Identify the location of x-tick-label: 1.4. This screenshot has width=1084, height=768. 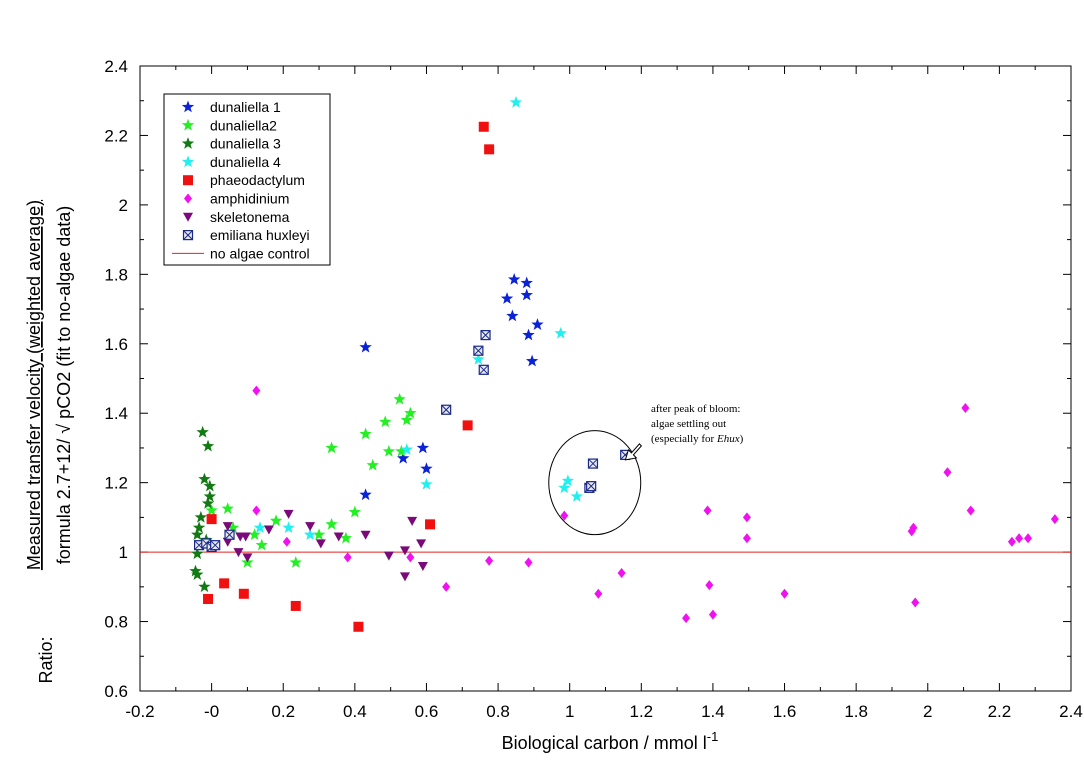
(713, 711).